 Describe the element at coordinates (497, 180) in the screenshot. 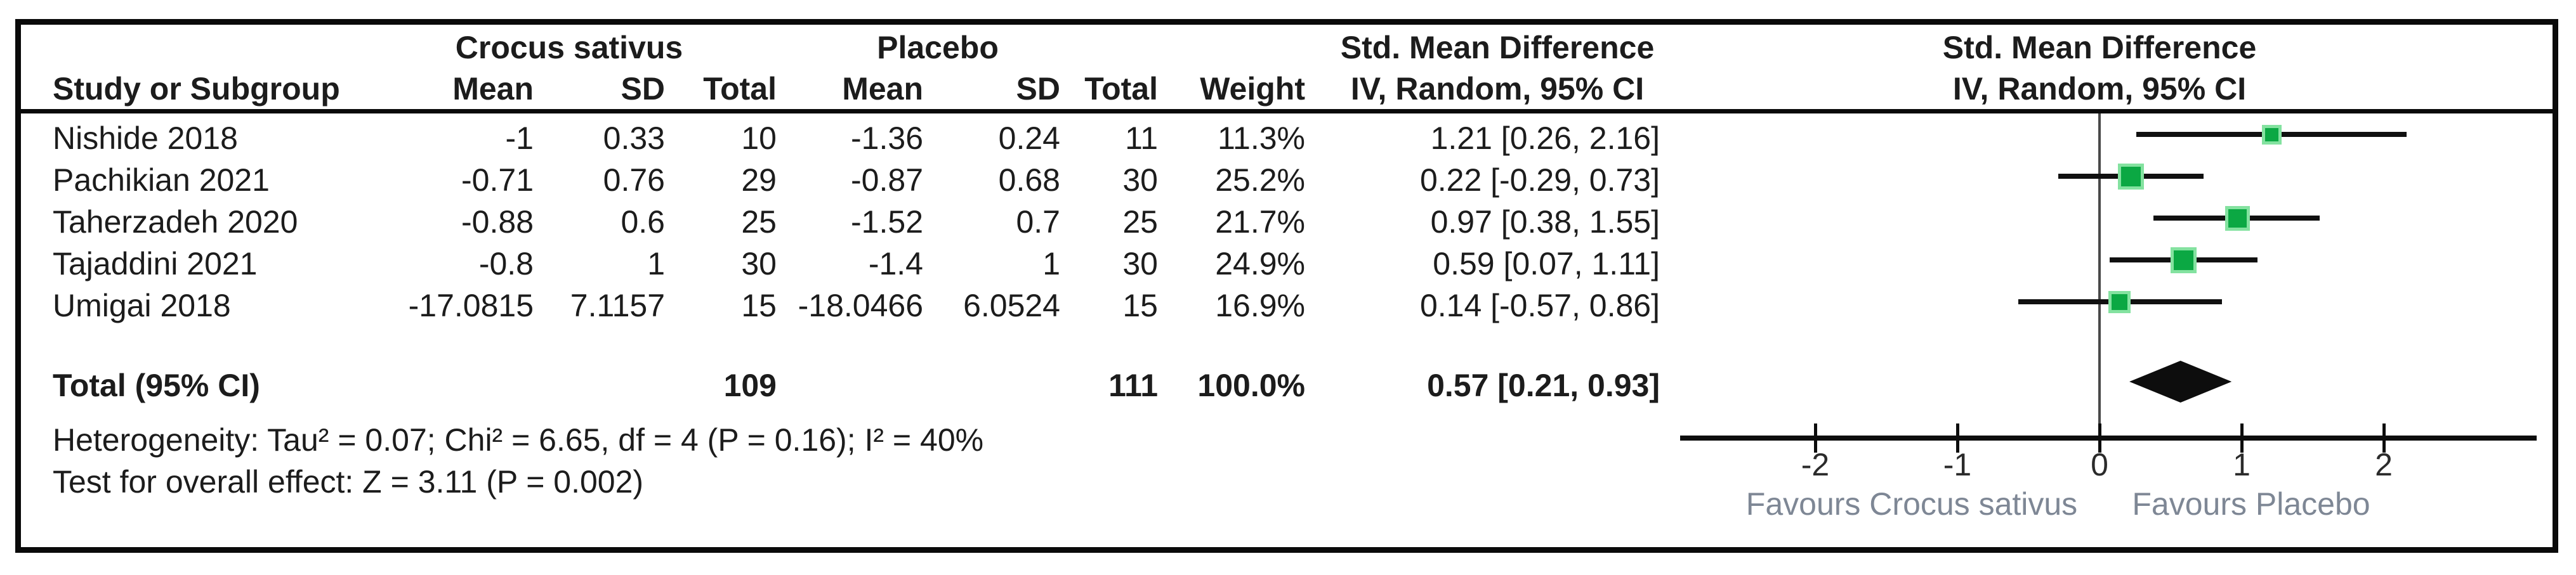

I see `study-mean1: -0.71` at that location.